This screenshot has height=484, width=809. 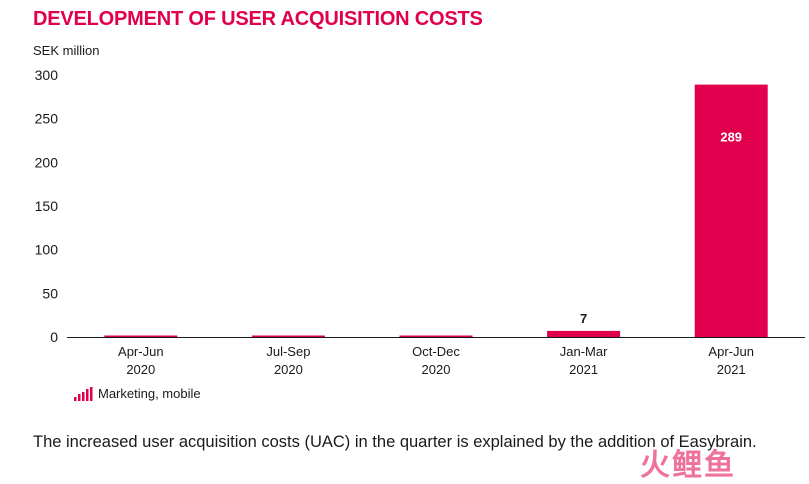 What do you see at coordinates (66, 50) in the screenshot?
I see `y-axis-unit-label: SEK million` at bounding box center [66, 50].